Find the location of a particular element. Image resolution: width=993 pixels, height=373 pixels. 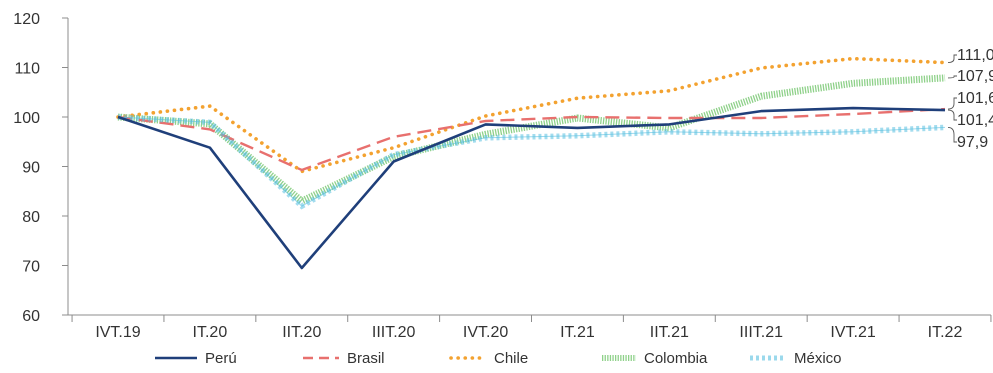

series-brasil-line is located at coordinates (531, 139).